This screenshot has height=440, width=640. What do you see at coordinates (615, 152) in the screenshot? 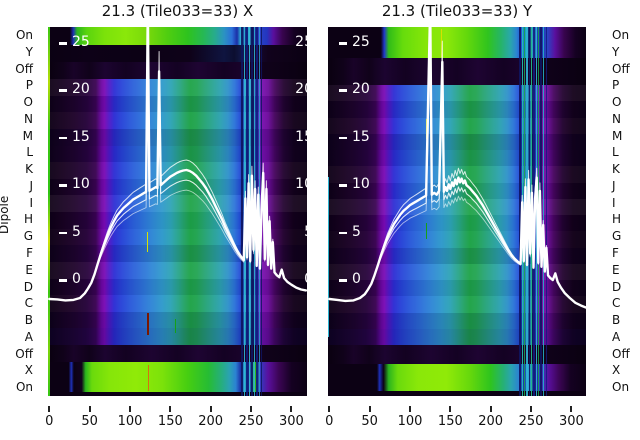
I see `dipole-label: L` at bounding box center [615, 152].